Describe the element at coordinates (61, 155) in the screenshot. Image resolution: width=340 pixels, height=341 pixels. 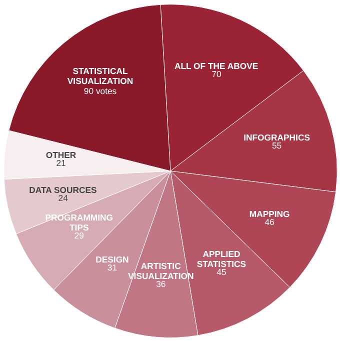
I see `slice-label: OTHER` at that location.